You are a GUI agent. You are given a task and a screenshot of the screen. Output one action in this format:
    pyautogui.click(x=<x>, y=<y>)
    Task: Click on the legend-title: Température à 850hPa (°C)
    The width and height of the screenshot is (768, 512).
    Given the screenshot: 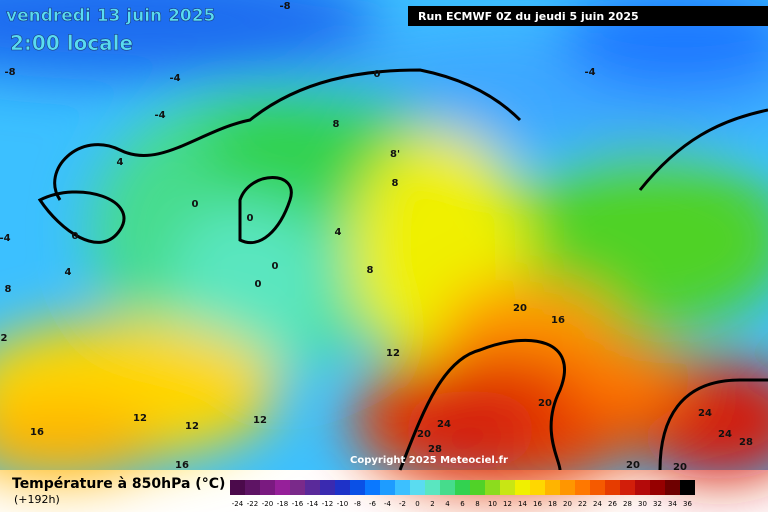 What is the action you would take?
    pyautogui.click(x=118, y=484)
    